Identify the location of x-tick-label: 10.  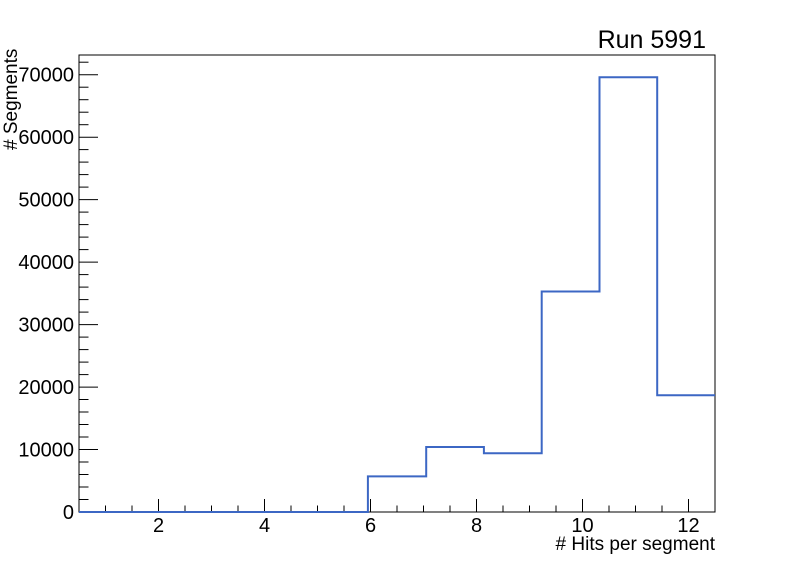
(582, 526).